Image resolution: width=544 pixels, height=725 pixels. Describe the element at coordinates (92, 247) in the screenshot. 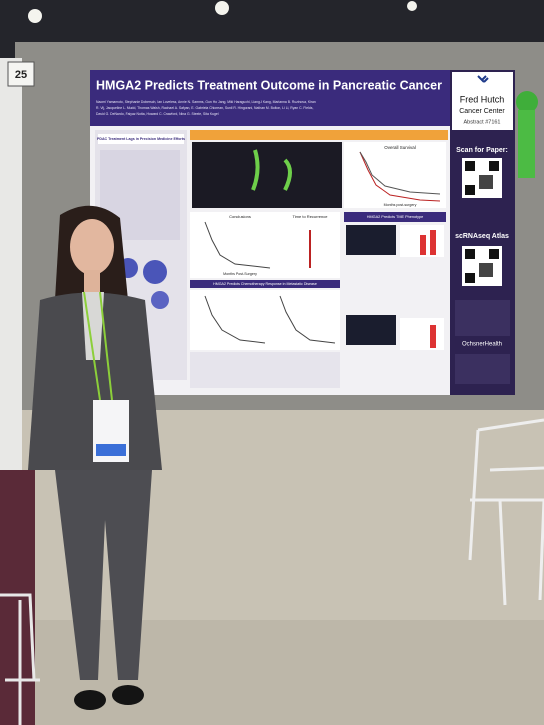

I see `face` at that location.